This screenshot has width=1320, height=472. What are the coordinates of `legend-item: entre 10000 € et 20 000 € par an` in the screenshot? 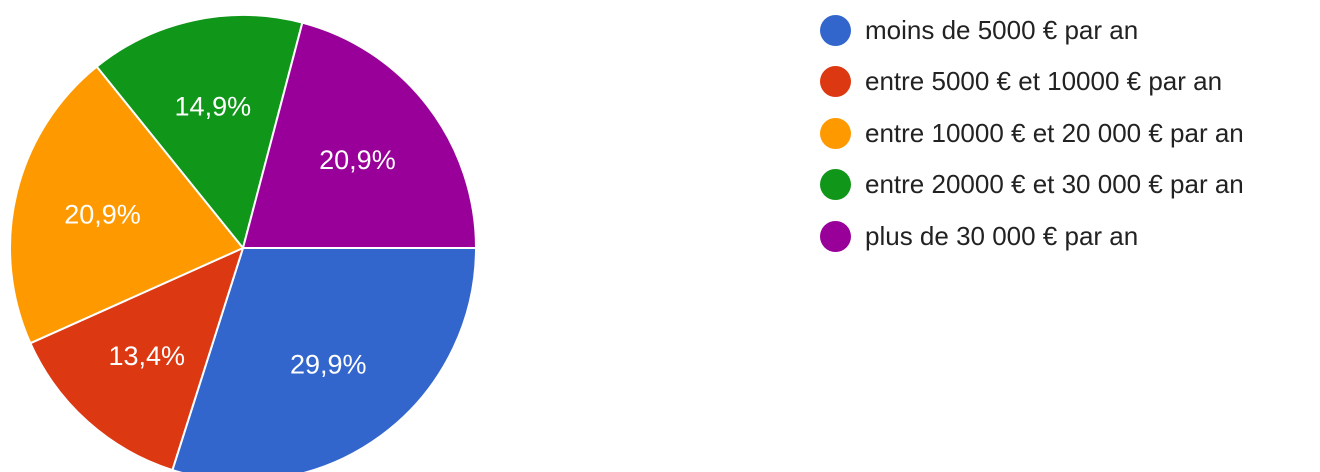 It's located at (1032, 133).